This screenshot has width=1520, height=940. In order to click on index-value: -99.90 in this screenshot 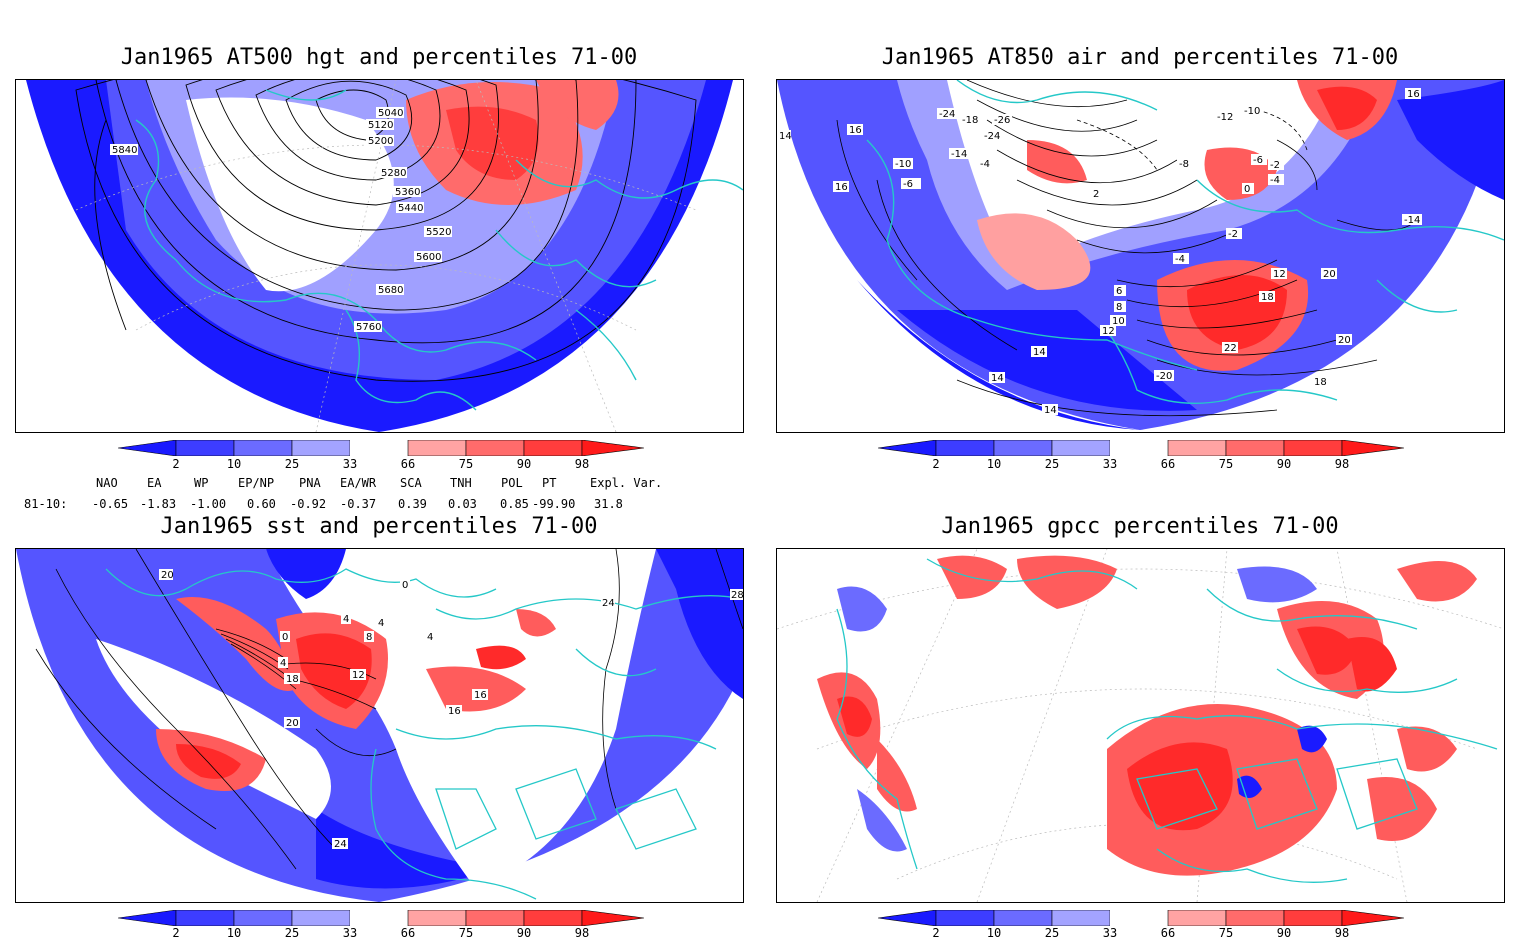, I will do `click(554, 504)`.